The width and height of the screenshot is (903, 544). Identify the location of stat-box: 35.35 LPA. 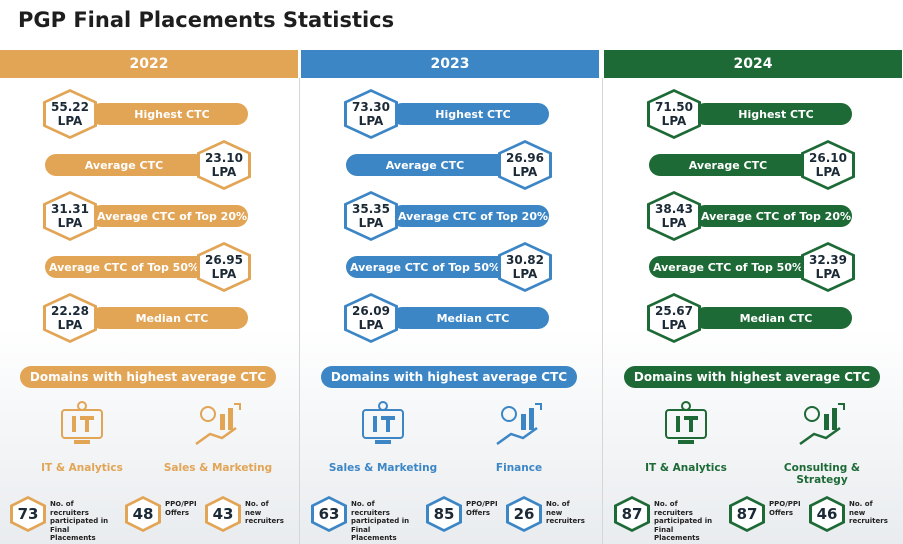
(371, 216).